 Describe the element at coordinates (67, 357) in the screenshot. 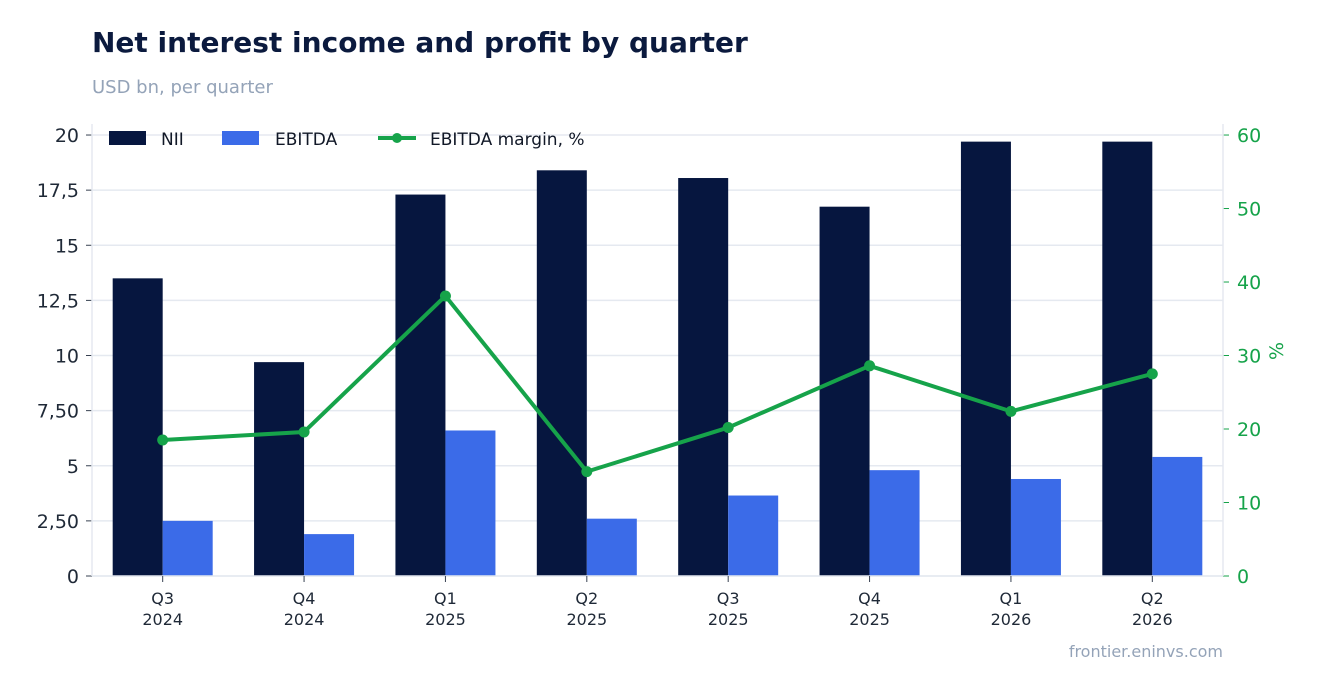

I see `left-tick-label: 10` at that location.